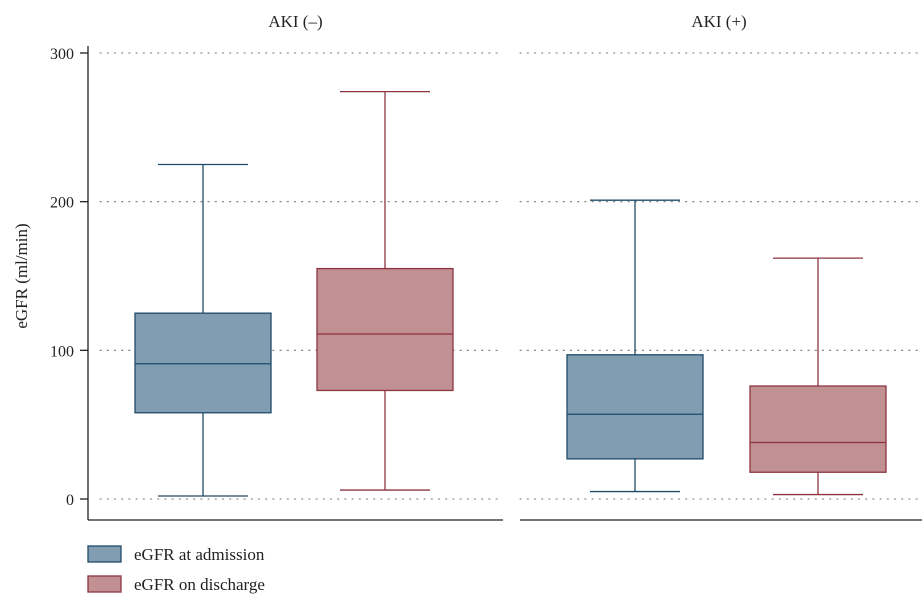  I want to click on legend-label-admission: eGFR at admission, so click(199, 554).